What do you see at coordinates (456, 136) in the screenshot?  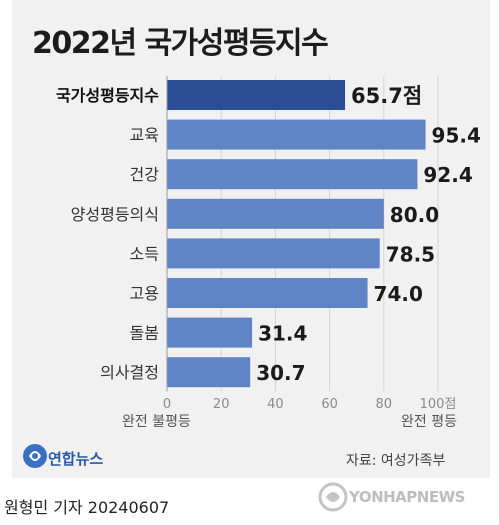 I see `value-label: 95.4` at bounding box center [456, 136].